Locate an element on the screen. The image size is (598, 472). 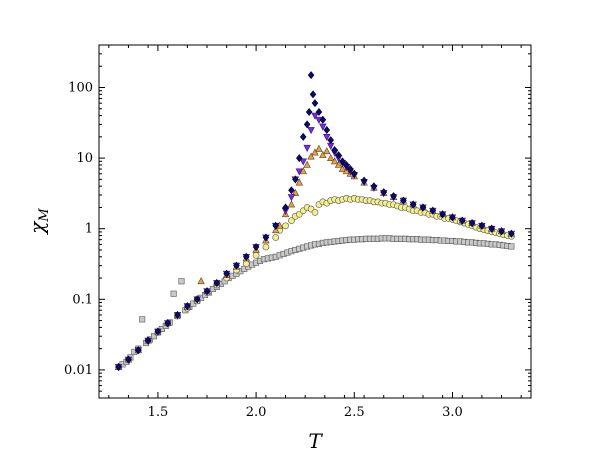
y-axis-label: χM is located at coordinates (38, 222).